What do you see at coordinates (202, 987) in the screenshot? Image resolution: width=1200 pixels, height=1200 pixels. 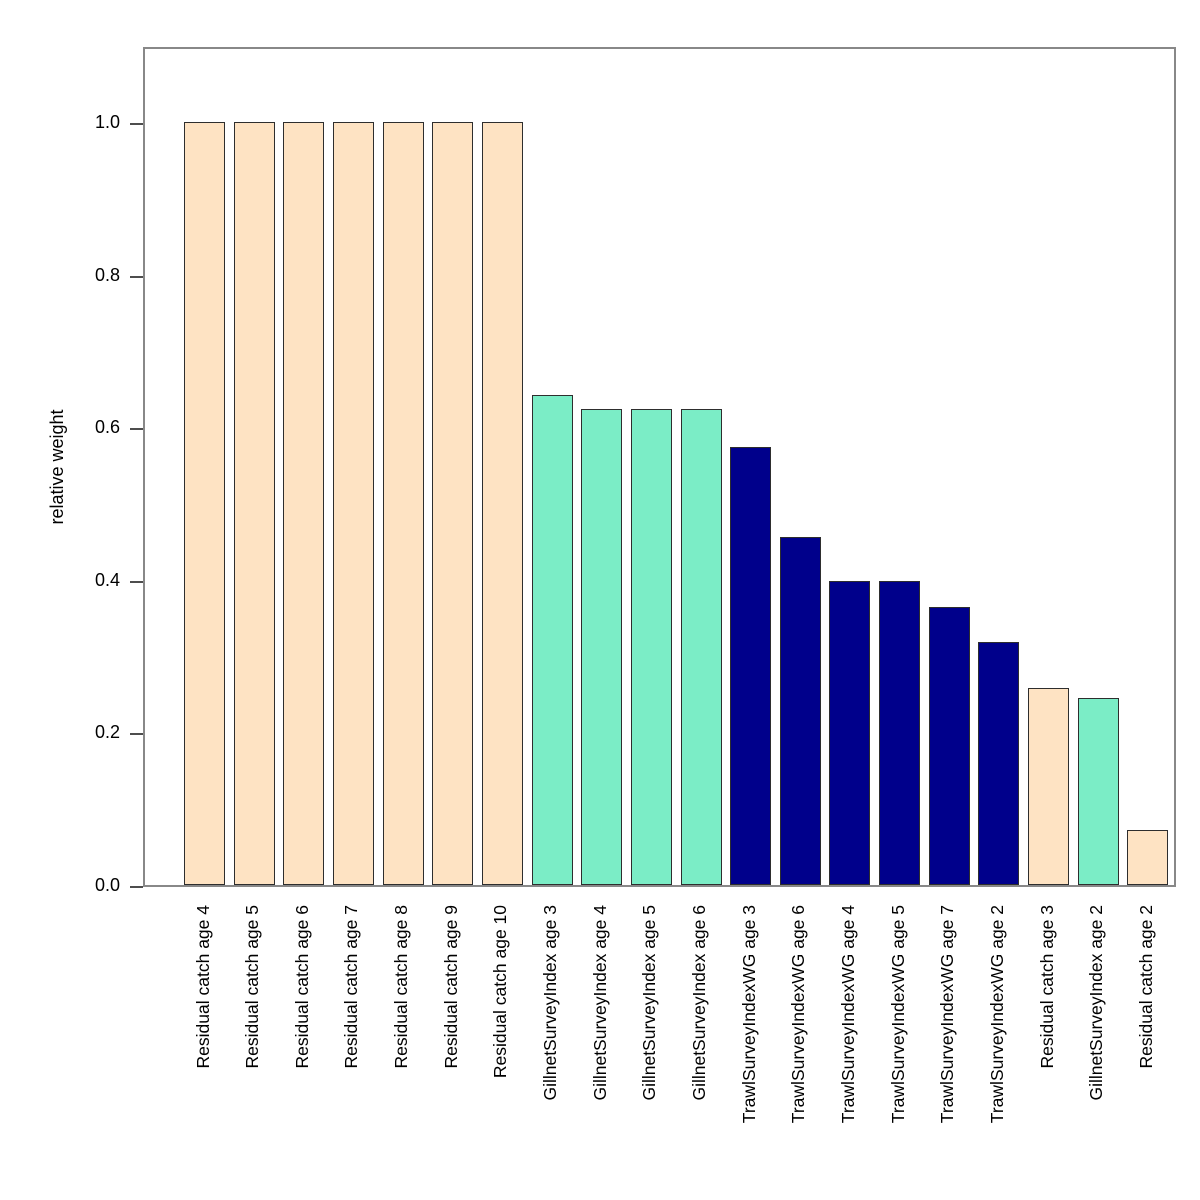 I see `x-tick-label-residual-catch-age-4: Residual catch age 4` at bounding box center [202, 987].